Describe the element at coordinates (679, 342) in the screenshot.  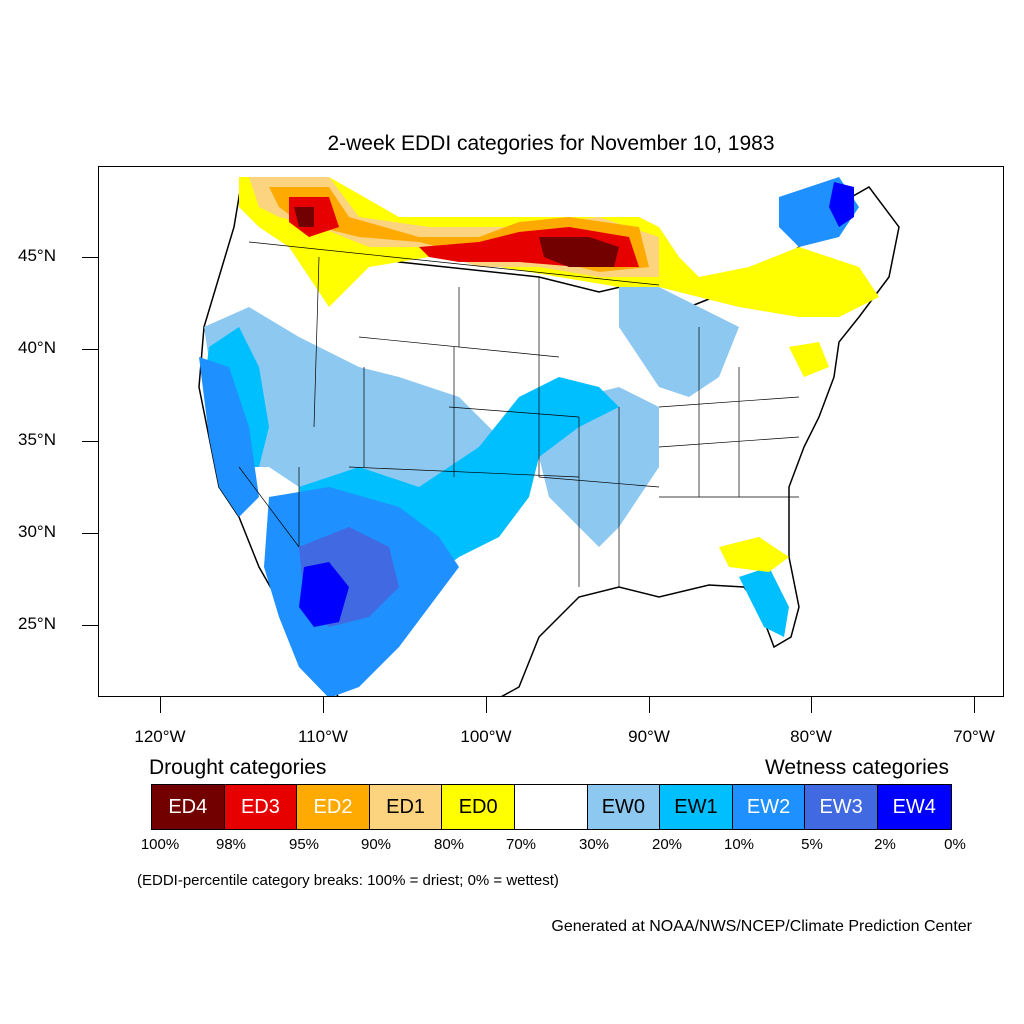
I see `ew0-great-lakes` at that location.